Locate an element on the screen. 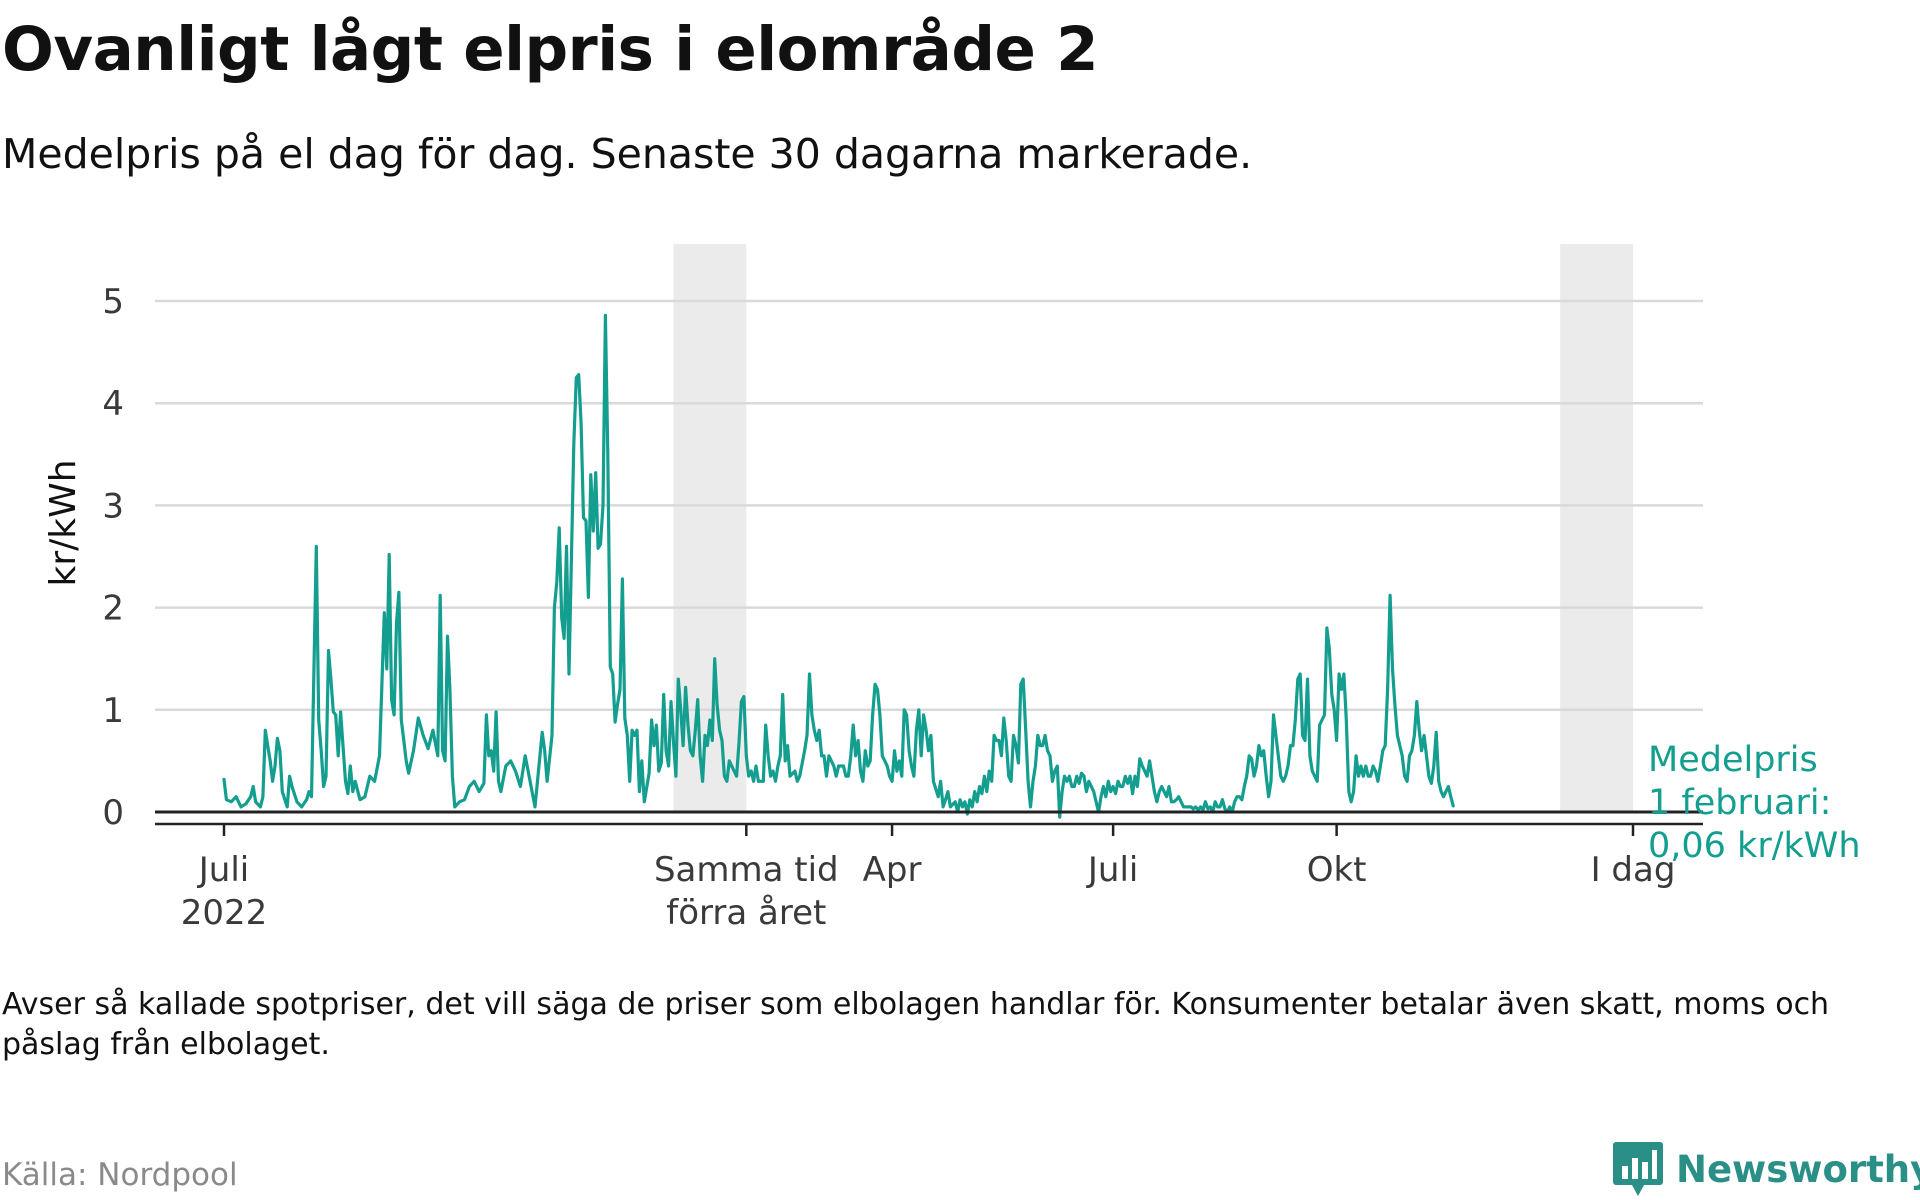 The image size is (1920, 1200). current-value-callout: Medelpris 1 februari: 0,06 kr/kWh is located at coordinates (1754, 803).